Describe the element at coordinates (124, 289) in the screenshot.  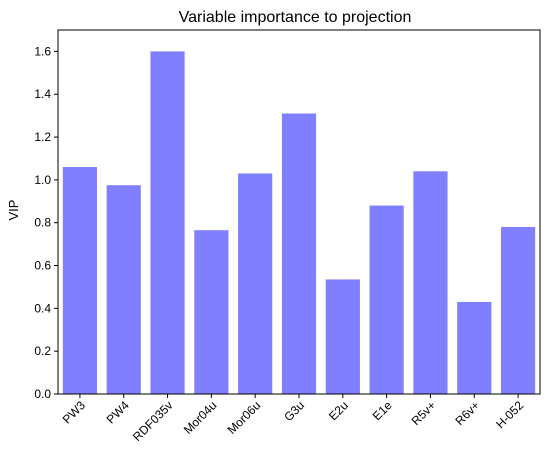
I see `bar-pw4` at that location.